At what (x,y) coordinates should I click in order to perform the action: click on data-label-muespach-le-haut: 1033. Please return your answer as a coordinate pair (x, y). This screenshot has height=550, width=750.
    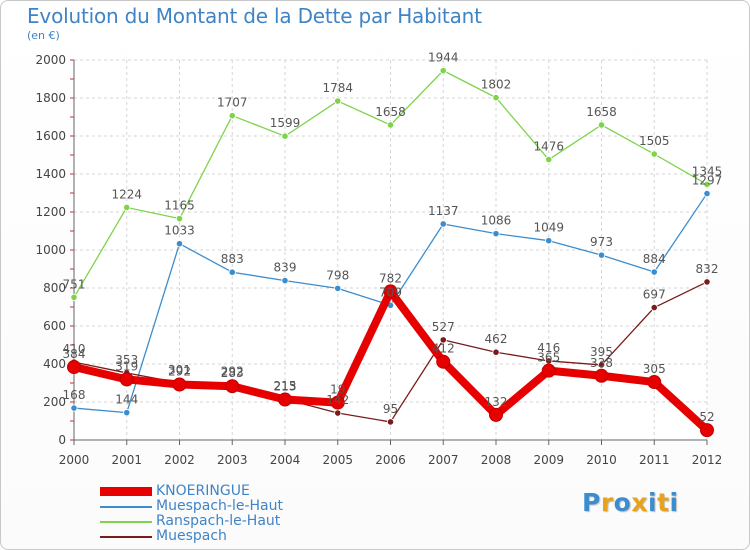
    Looking at the image, I should click on (179, 231).